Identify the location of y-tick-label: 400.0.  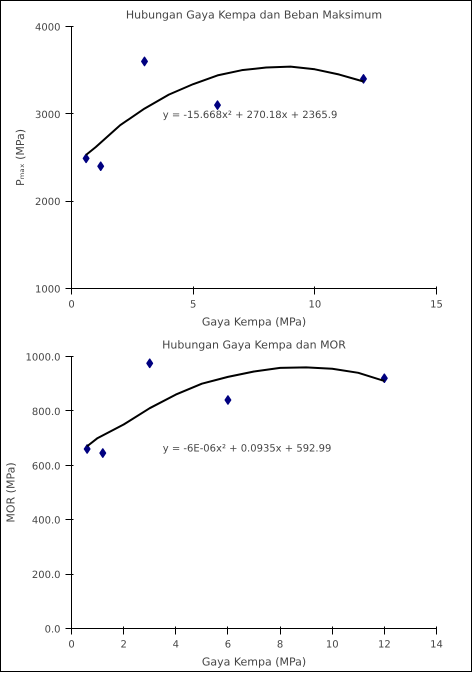
(46, 521).